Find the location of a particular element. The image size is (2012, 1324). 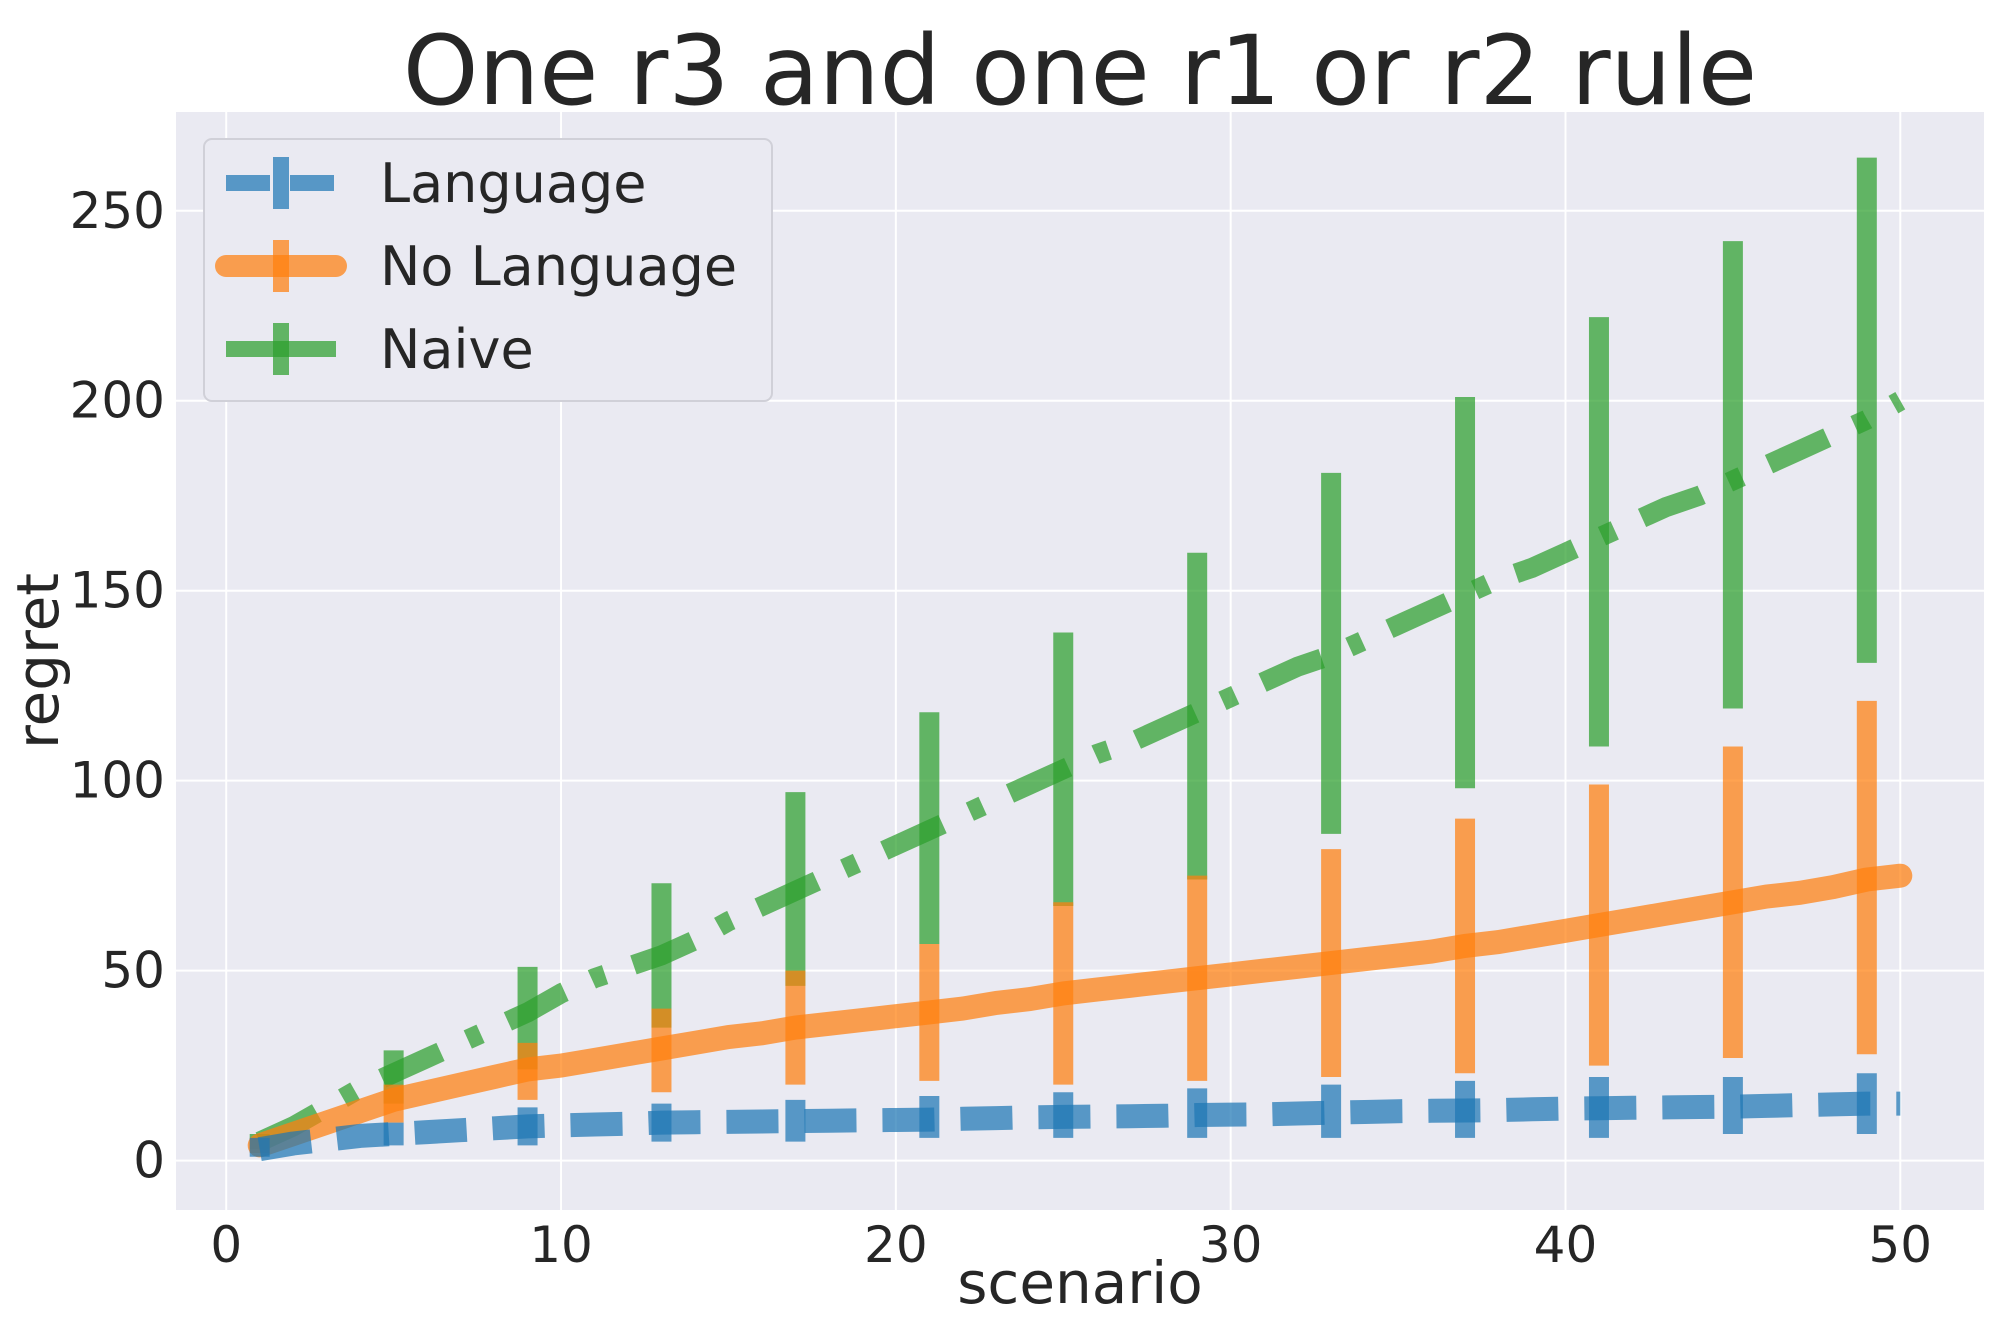

x-tick-label: 40 is located at coordinates (1566, 1245).